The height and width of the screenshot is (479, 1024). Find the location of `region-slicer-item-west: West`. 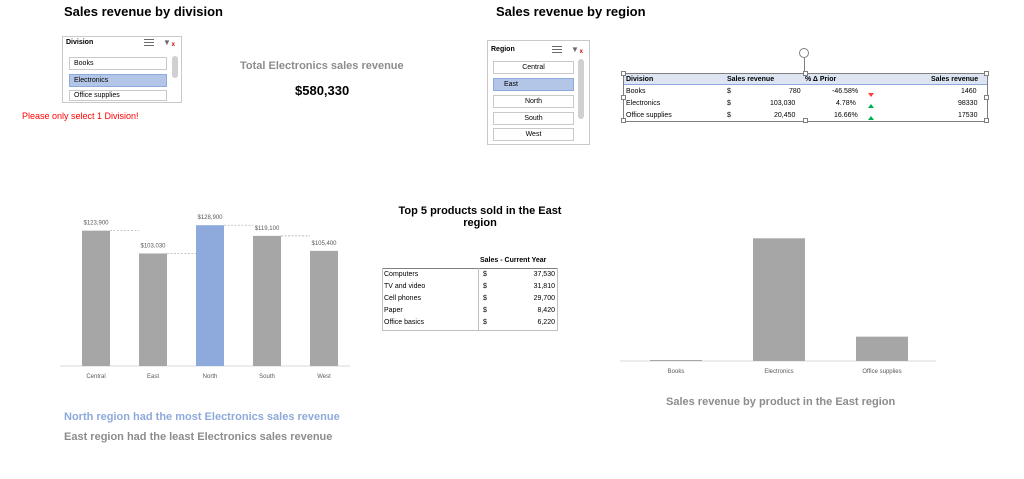

region-slicer-item-west: West is located at coordinates (533, 134).